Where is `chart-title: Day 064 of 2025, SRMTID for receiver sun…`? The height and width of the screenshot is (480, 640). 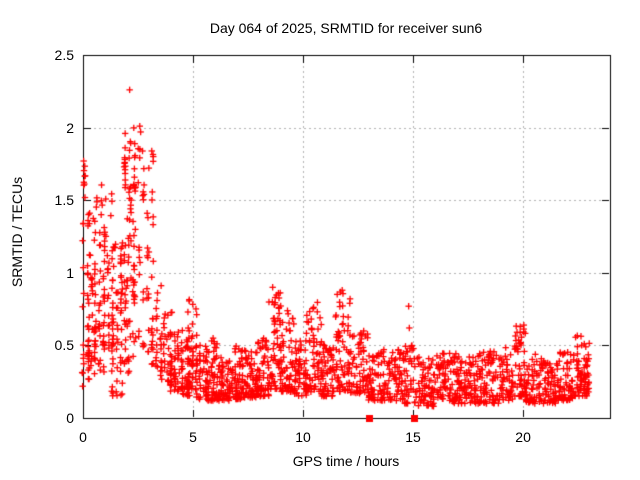
chart-title: Day 064 of 2025, SRMTID for receiver sun… is located at coordinates (346, 28).